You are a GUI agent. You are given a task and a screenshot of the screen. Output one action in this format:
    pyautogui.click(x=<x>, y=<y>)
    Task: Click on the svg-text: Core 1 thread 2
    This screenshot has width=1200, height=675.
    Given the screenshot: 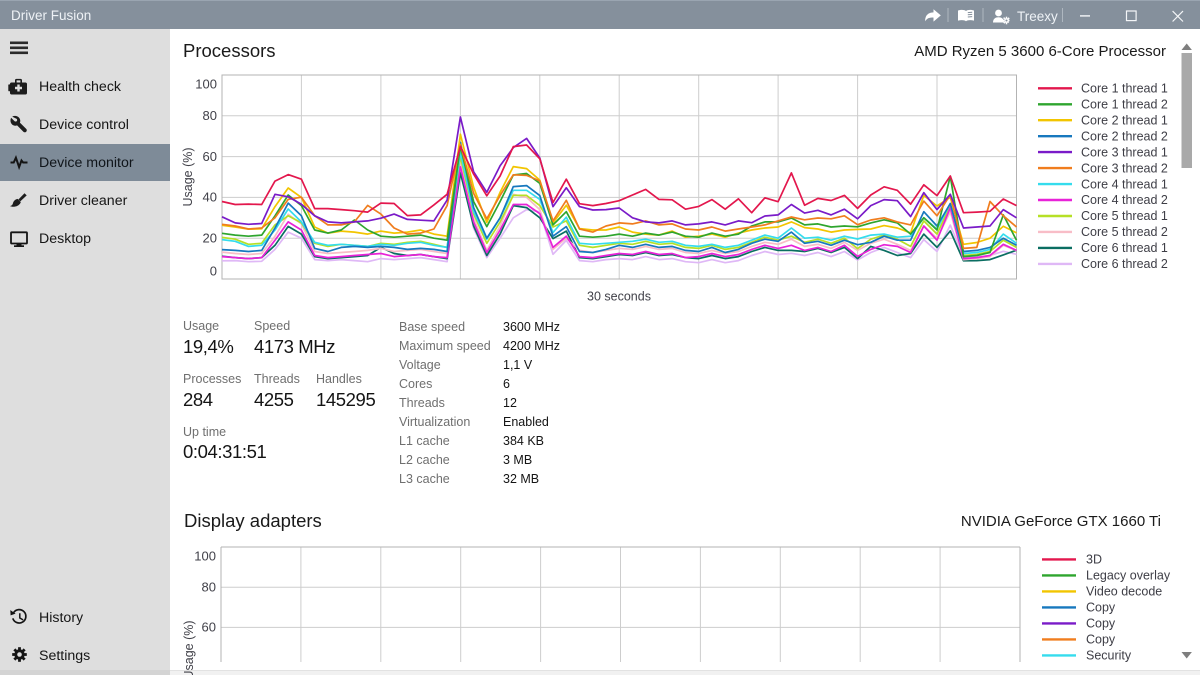 What is the action you would take?
    pyautogui.click(x=1124, y=105)
    